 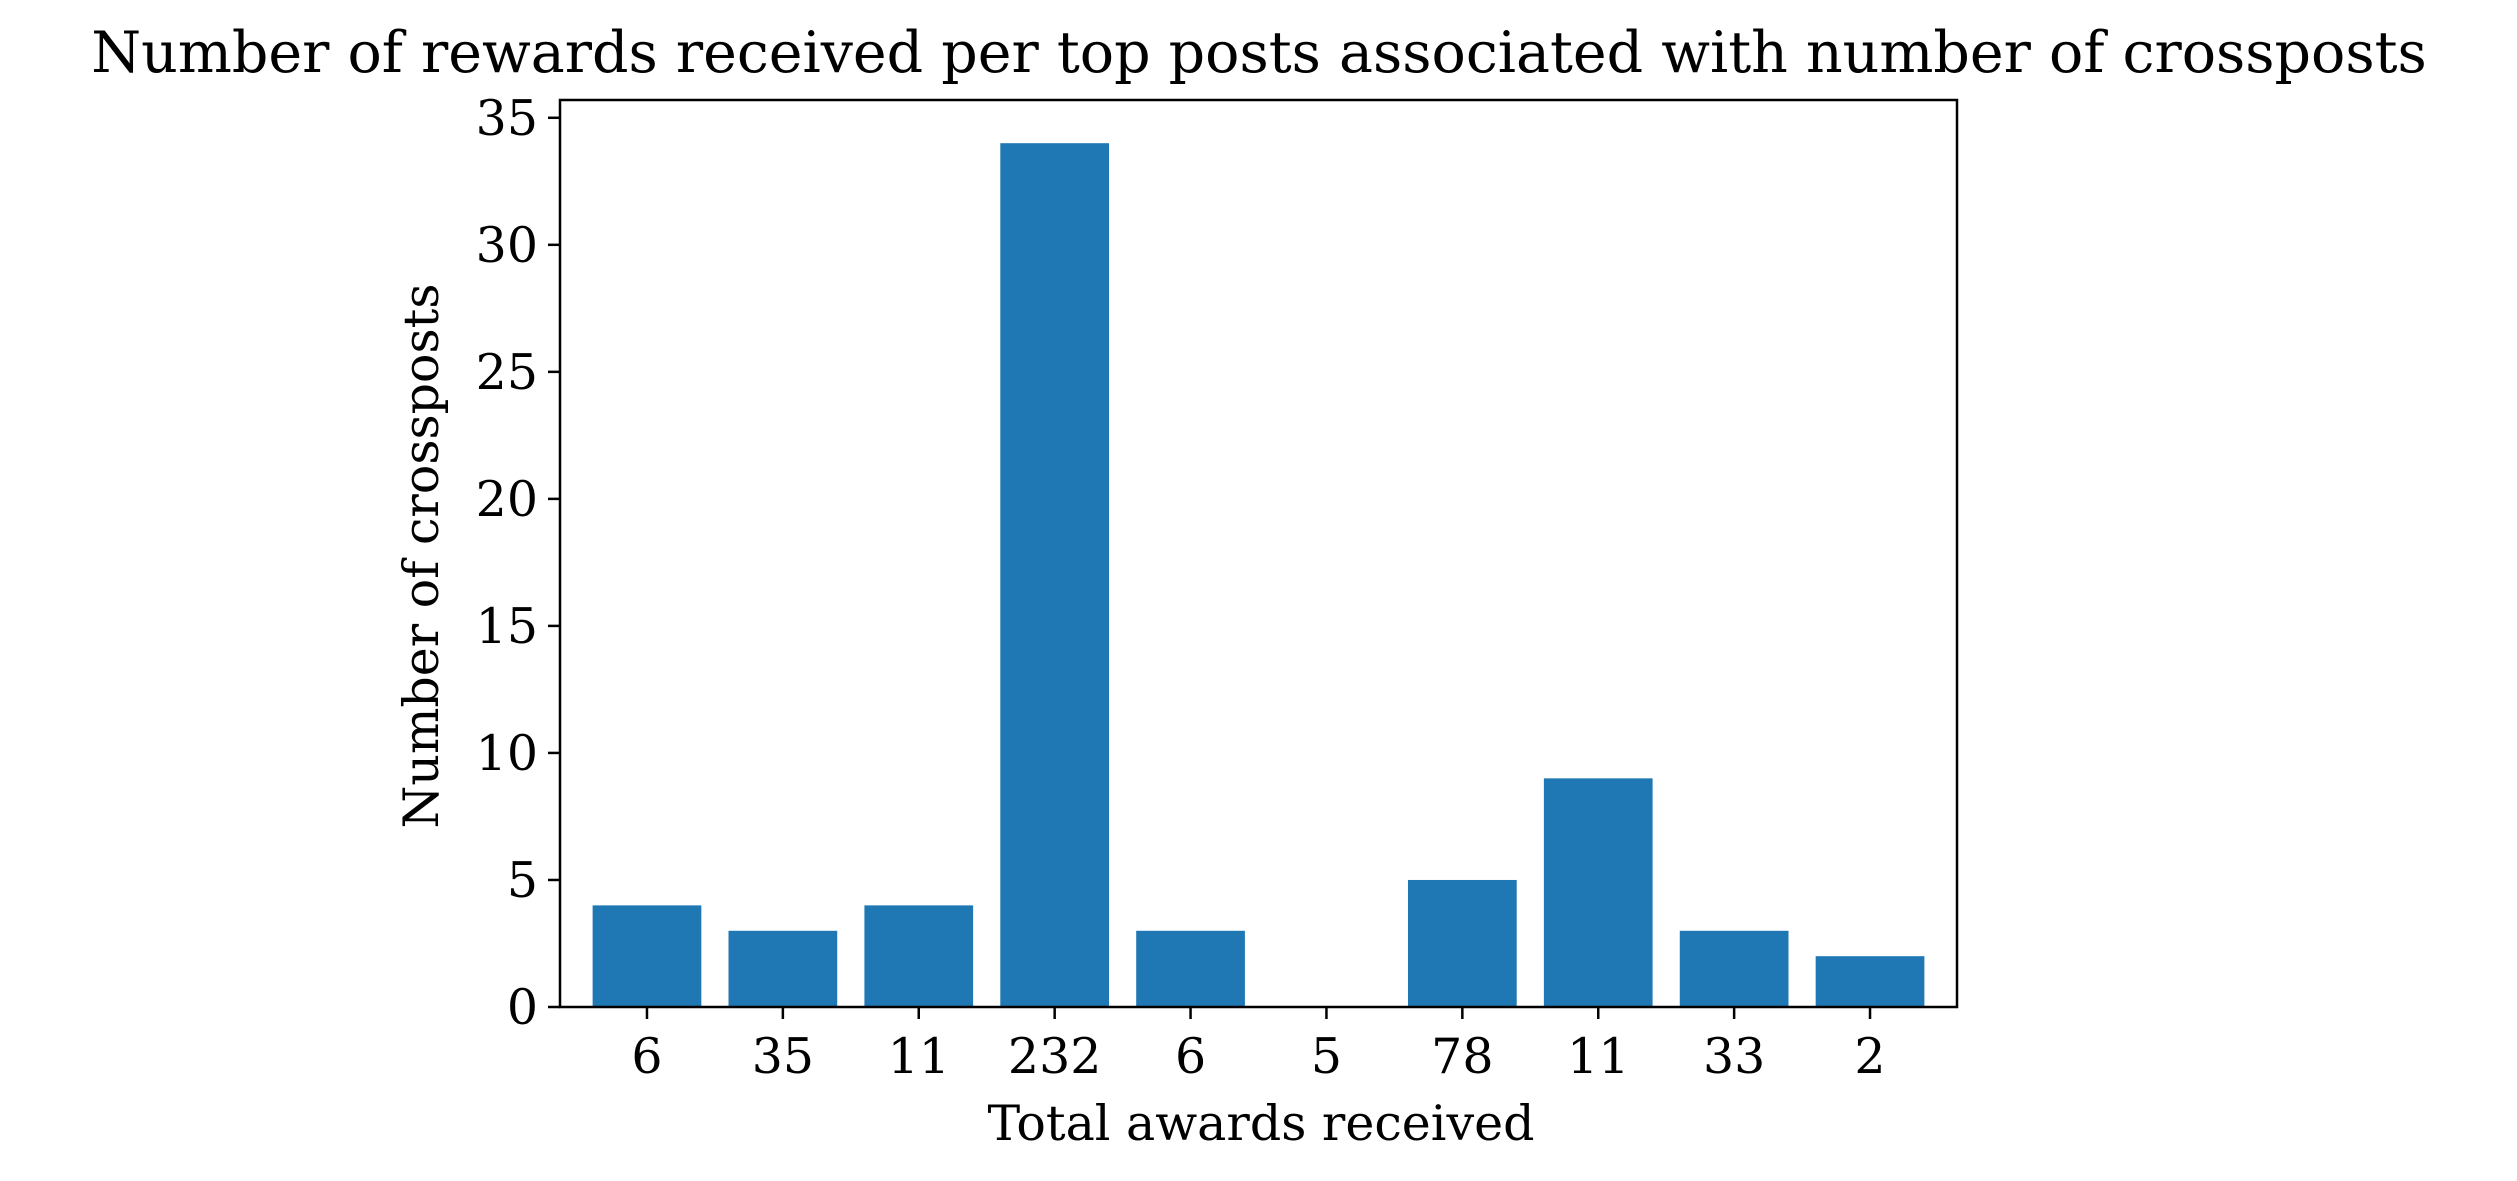 I want to click on y-axis-ticks: 0 5 10 15 20 25 30 35, so click(x=518, y=563).